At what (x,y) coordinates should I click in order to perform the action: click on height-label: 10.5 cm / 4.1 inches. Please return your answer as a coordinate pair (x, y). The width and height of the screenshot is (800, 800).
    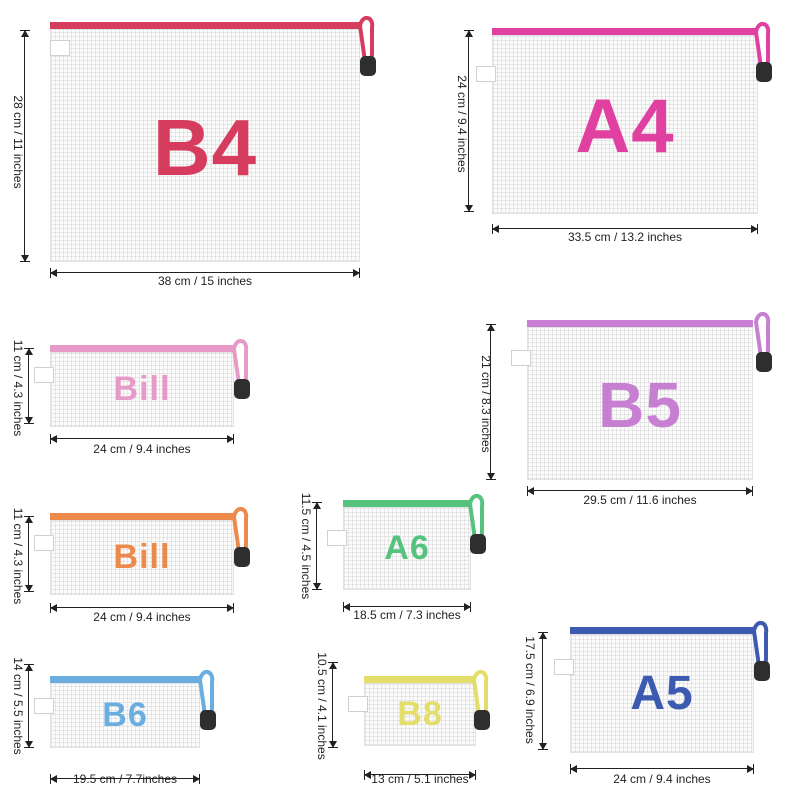
    Looking at the image, I should click on (322, 706).